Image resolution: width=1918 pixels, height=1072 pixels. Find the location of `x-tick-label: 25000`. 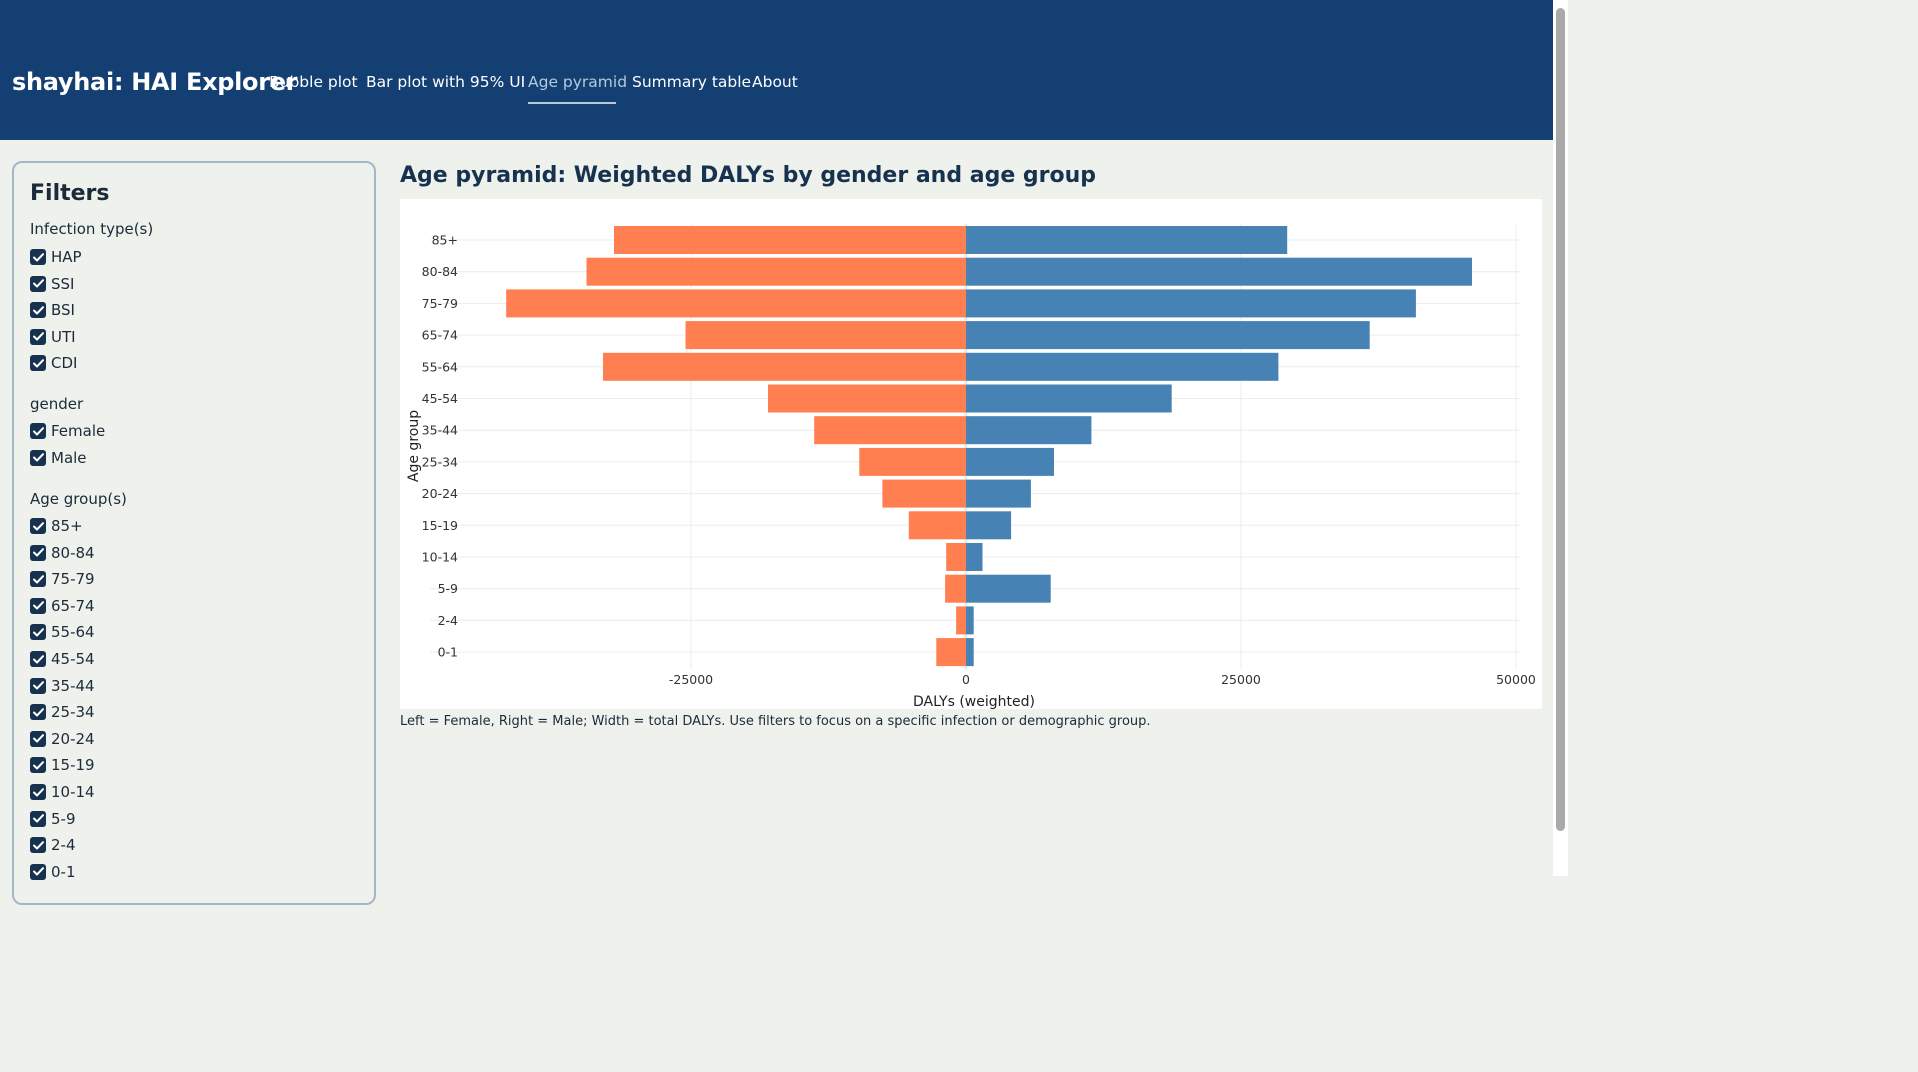

x-tick-label: 25000 is located at coordinates (1241, 679).